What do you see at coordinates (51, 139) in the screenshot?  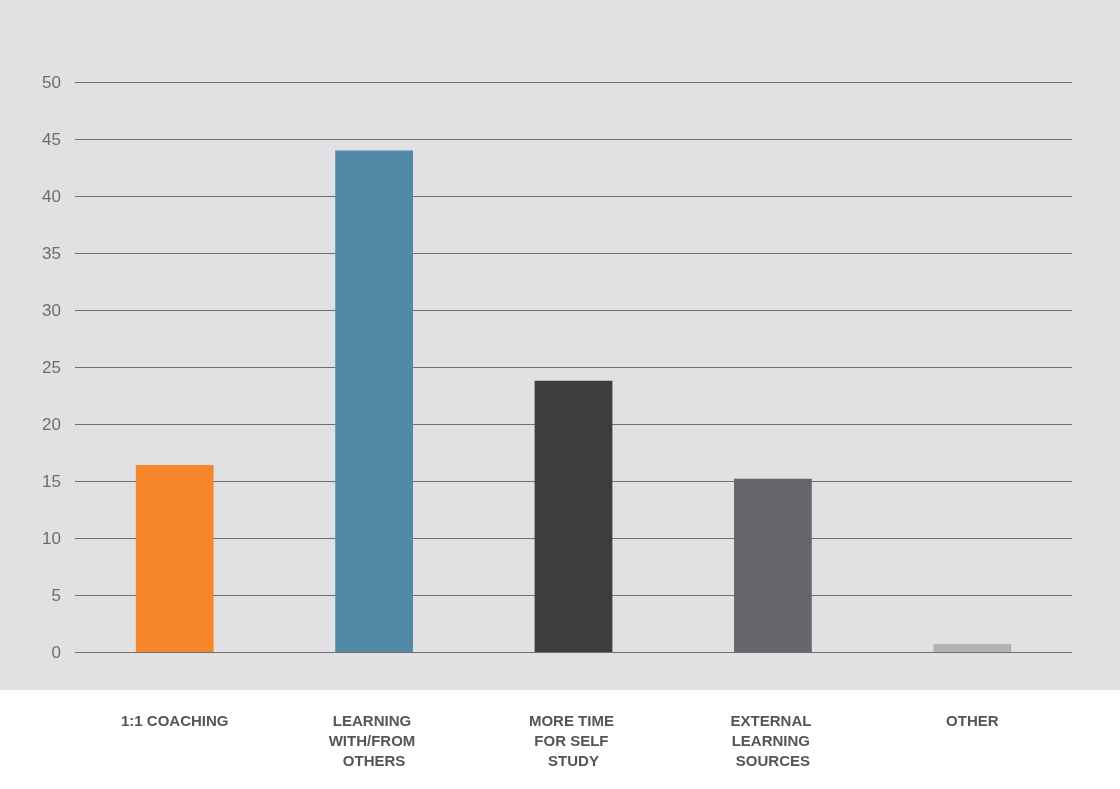 I see `y-tick-label: 45` at bounding box center [51, 139].